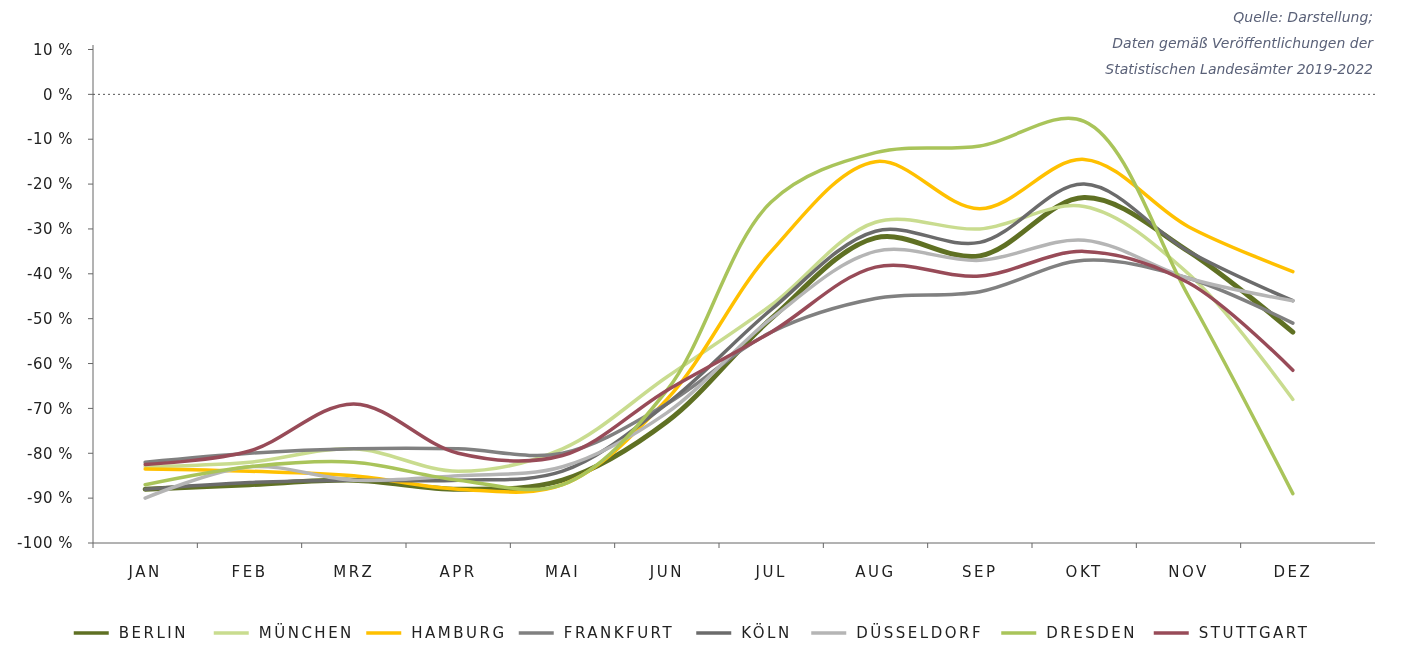  I want to click on legend-label: DRESDEN, so click(1091, 633).